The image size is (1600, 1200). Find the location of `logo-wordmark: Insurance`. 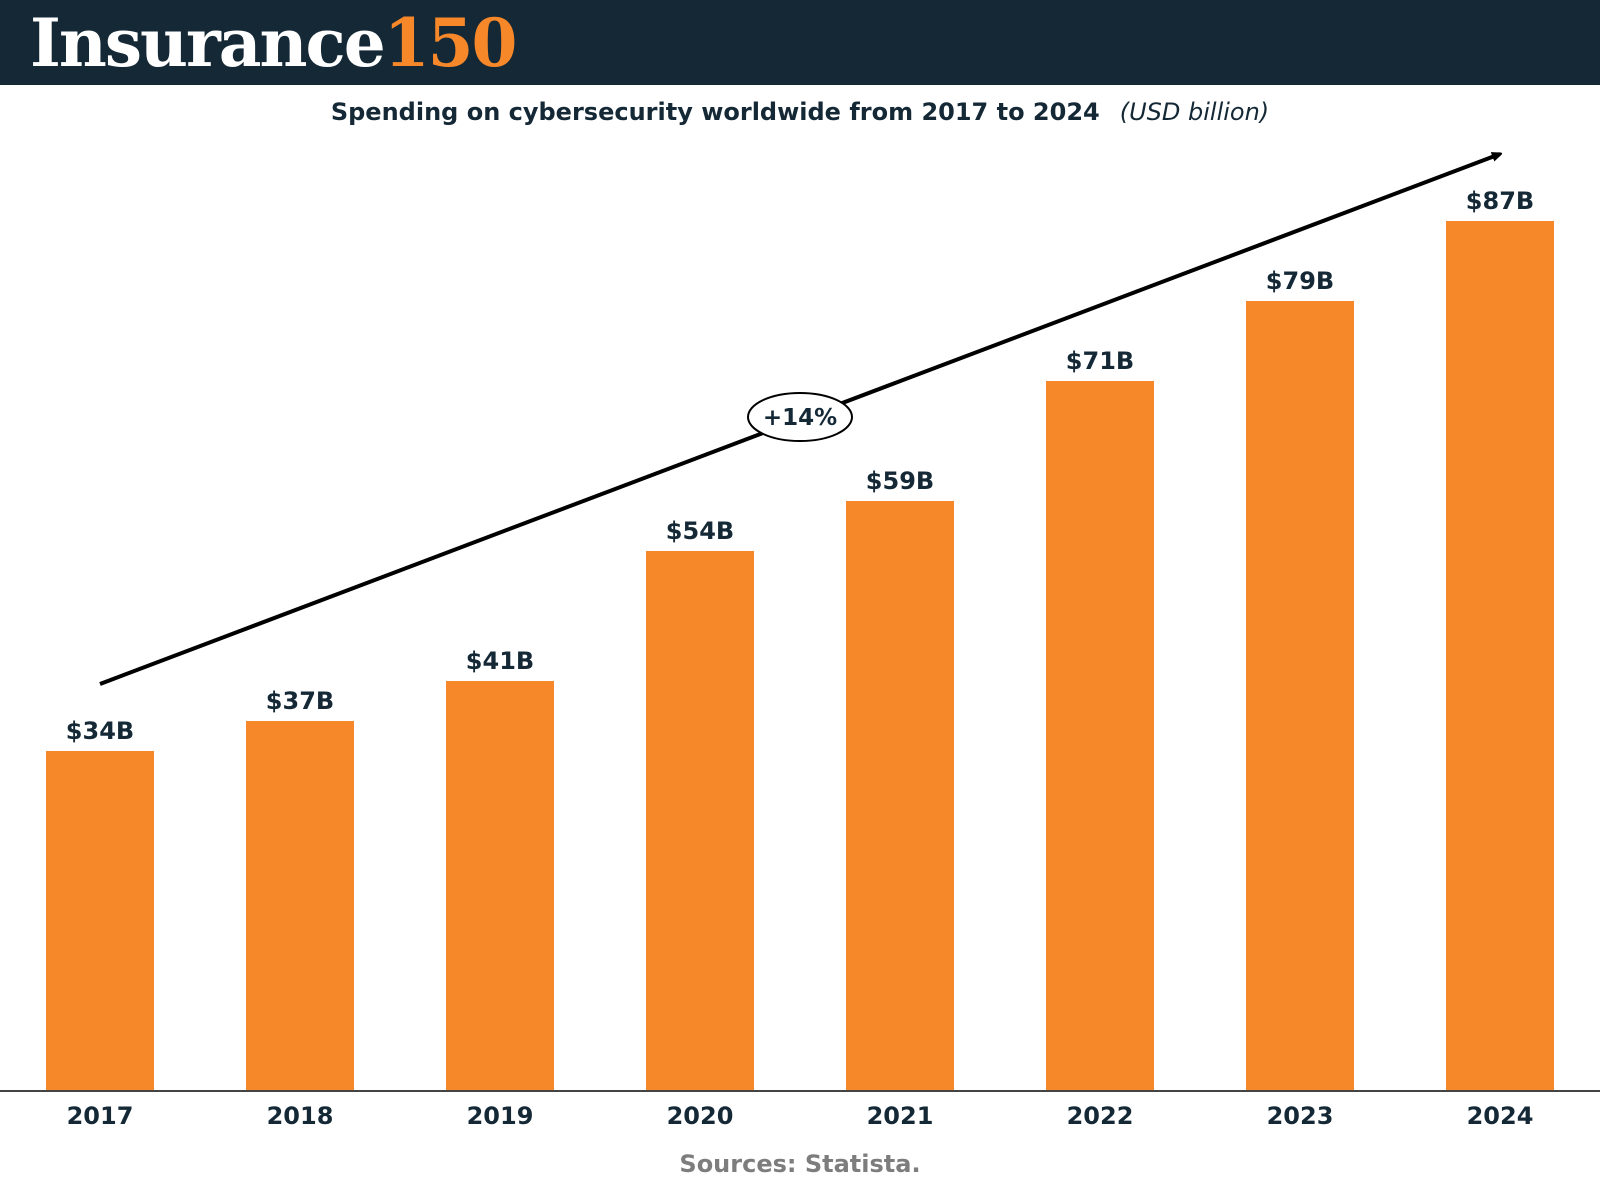

logo-wordmark: Insurance is located at coordinates (208, 43).